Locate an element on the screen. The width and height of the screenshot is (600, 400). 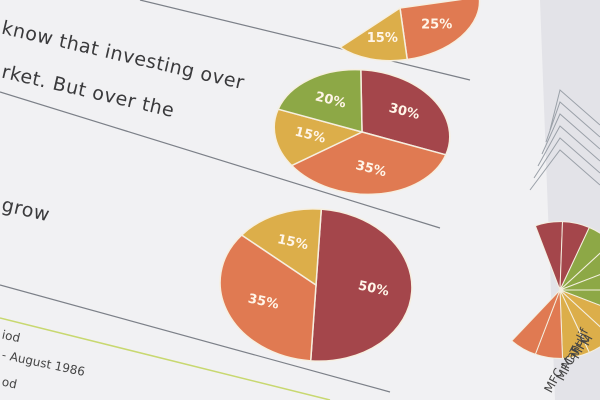
pie: 50% 35% 15% is located at coordinates (316, 285).